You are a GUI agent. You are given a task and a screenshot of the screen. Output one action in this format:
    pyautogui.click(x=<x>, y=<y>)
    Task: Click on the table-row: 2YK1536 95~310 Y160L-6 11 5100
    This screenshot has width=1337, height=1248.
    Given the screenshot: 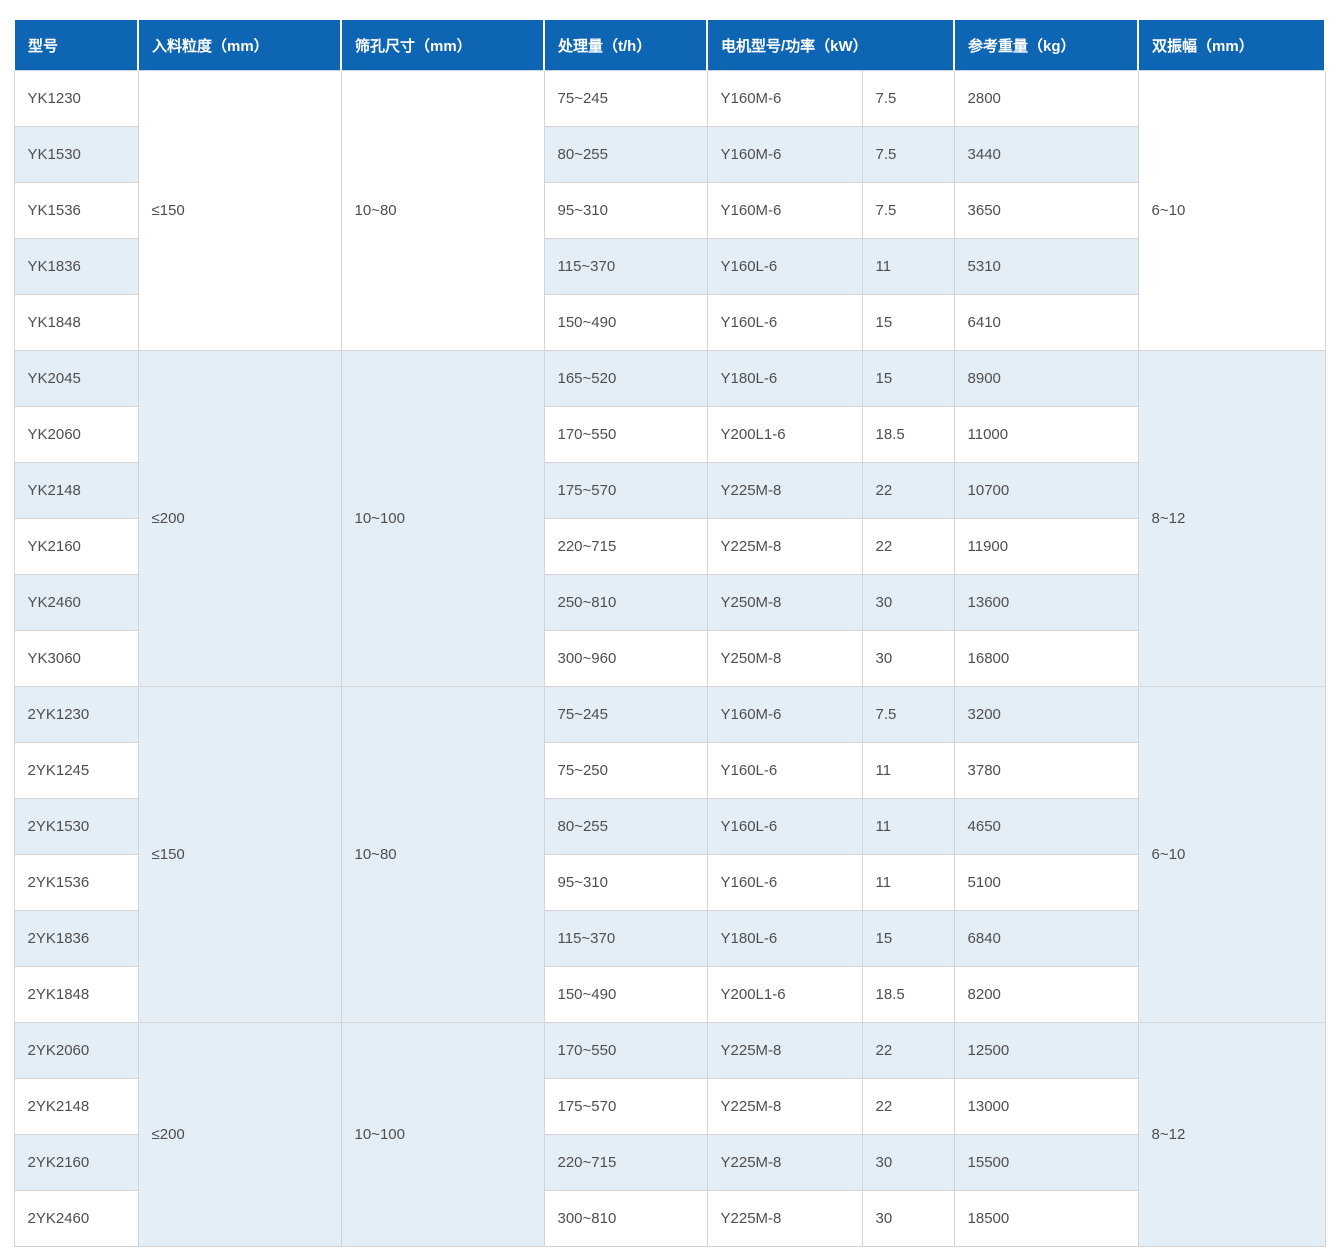 What is the action you would take?
    pyautogui.click(x=669, y=882)
    